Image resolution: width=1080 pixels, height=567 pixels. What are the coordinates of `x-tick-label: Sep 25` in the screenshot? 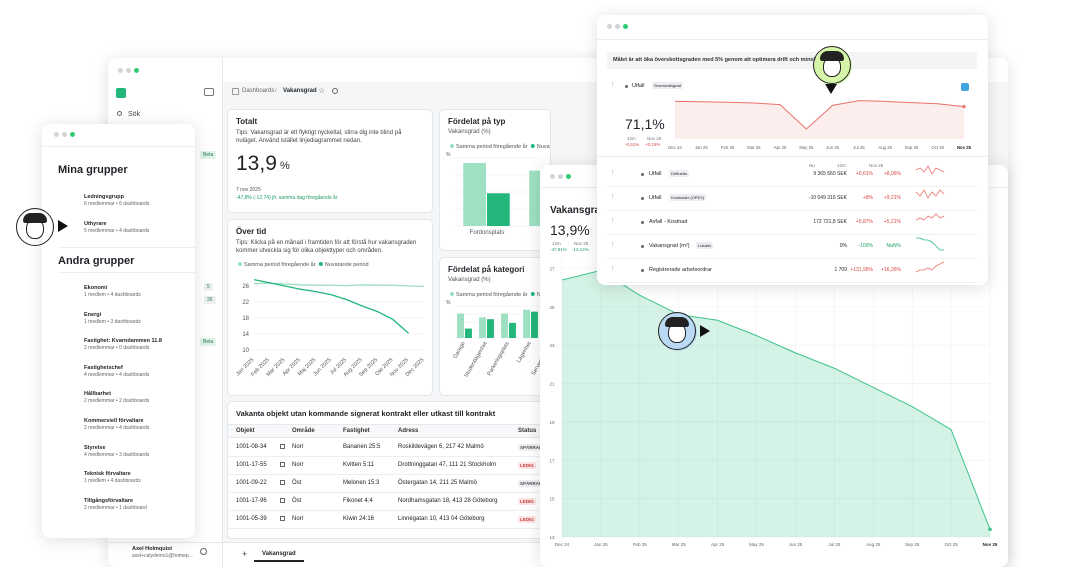 It's located at (912, 544).